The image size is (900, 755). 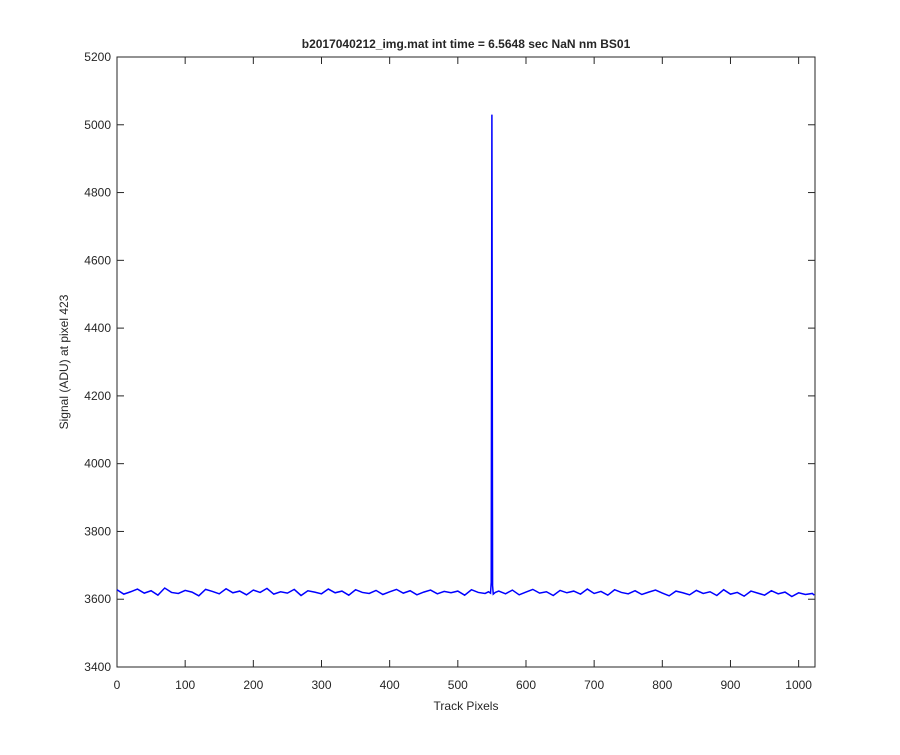 What do you see at coordinates (321, 685) in the screenshot?
I see `x-tick-label: 300` at bounding box center [321, 685].